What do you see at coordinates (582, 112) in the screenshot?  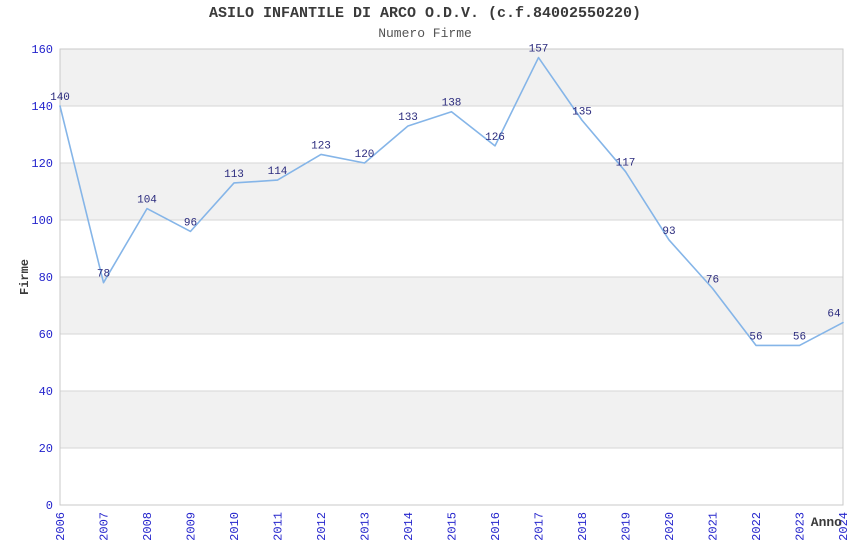 I see `data-point-label: 135` at bounding box center [582, 112].